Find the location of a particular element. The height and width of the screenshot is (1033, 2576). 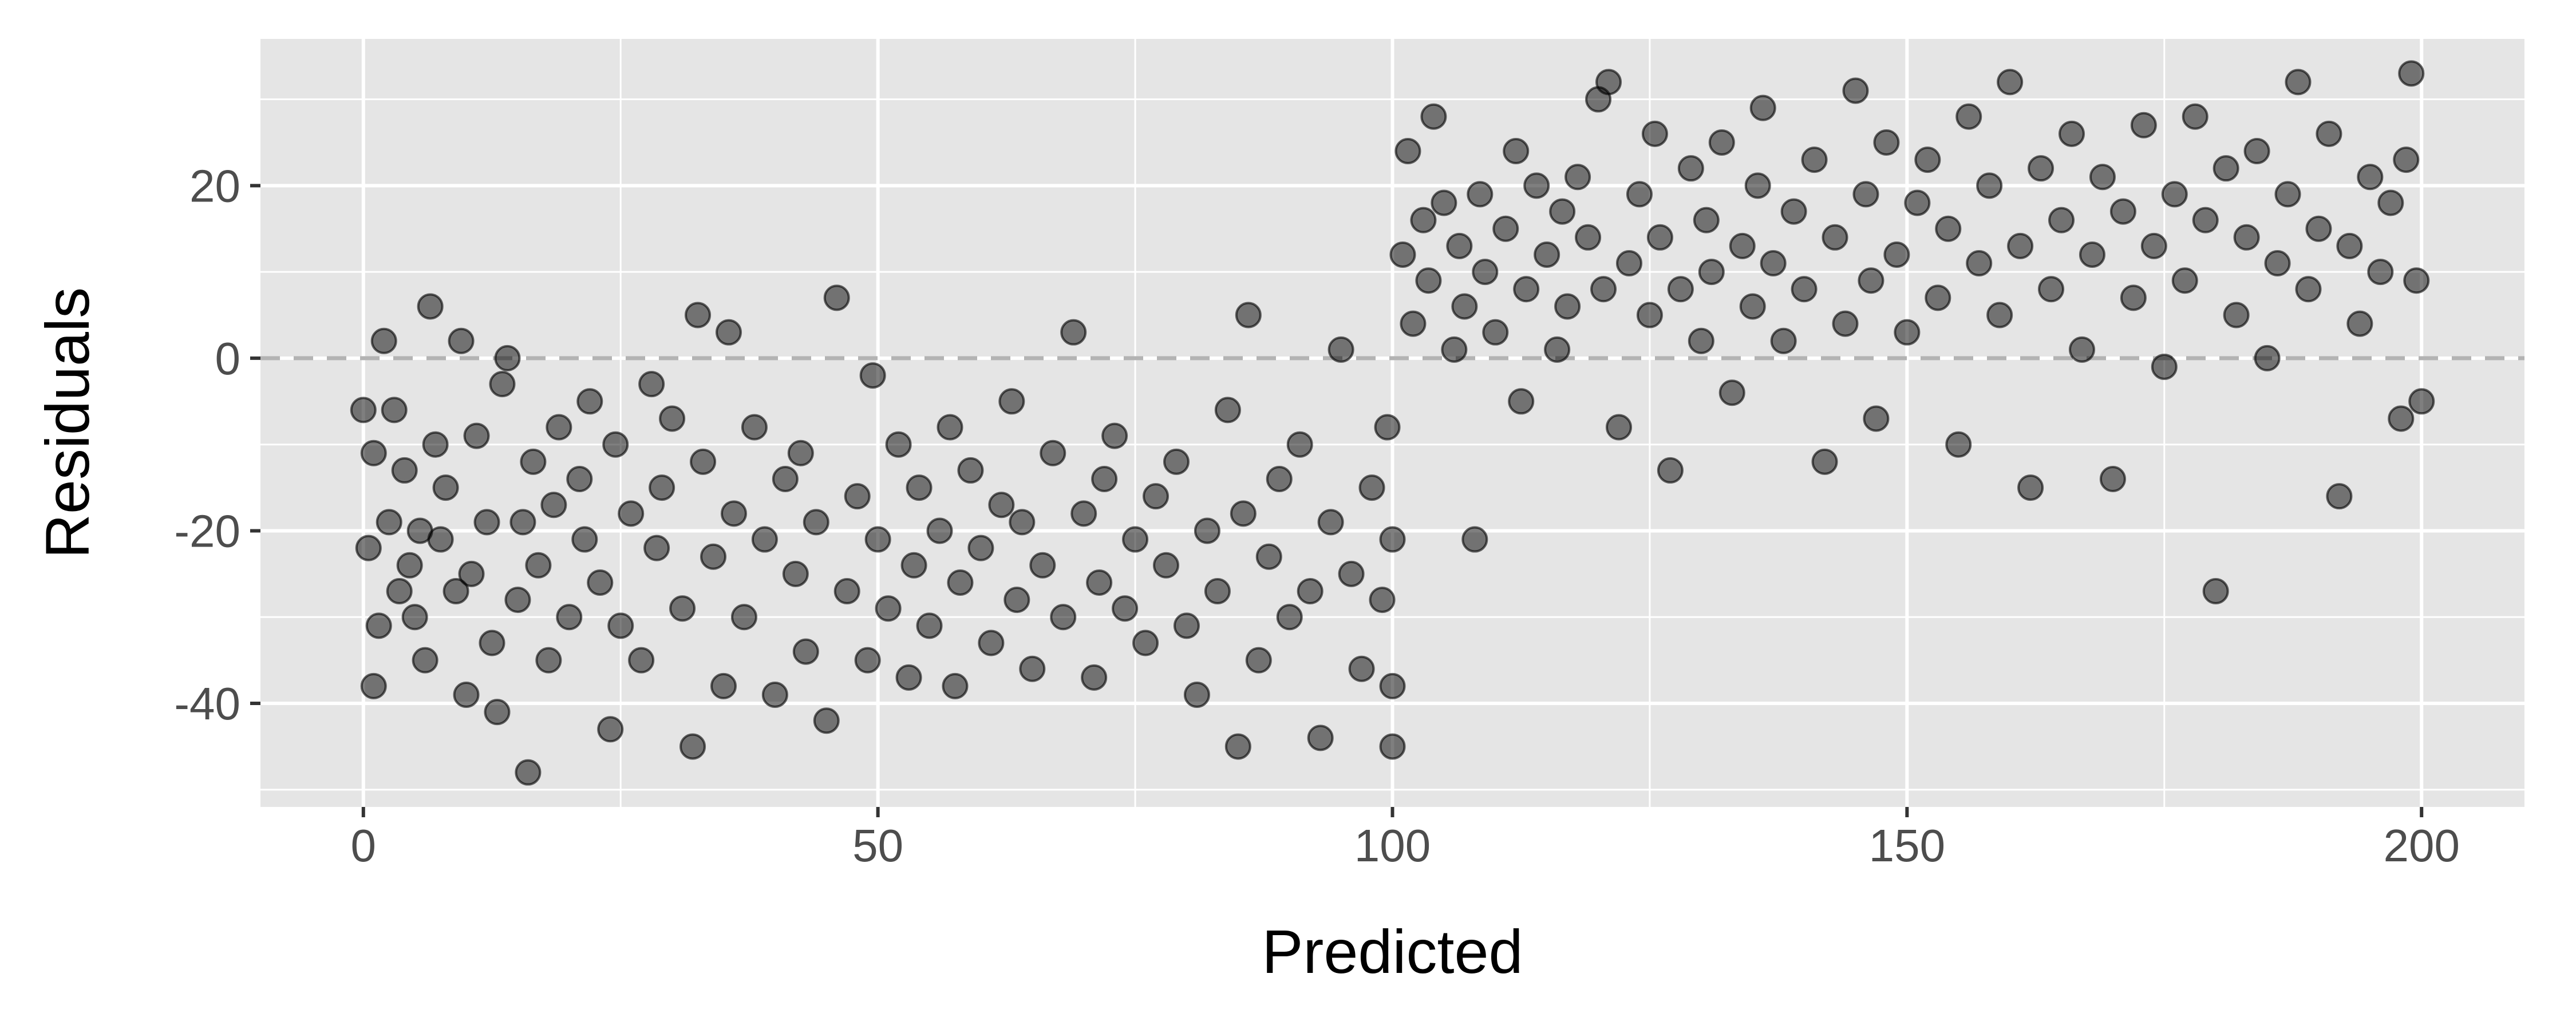

x-axis-label: Predicted is located at coordinates (1392, 952).